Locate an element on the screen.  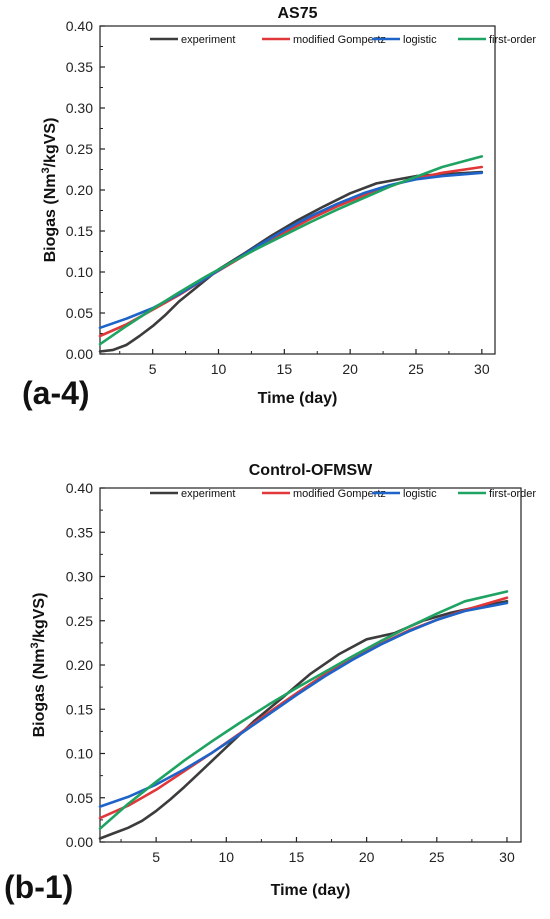
series-line-experiment is located at coordinates (291, 261).